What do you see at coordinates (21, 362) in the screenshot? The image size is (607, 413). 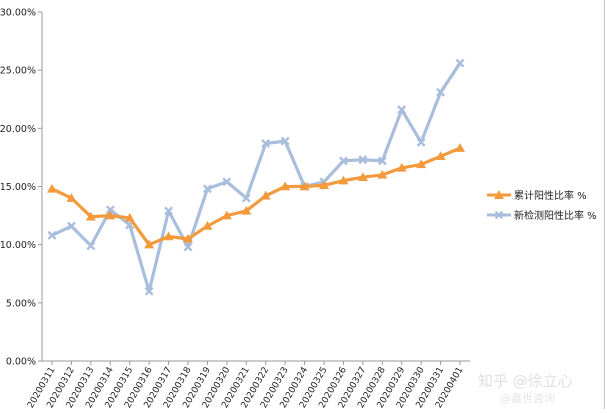 I see `y-tick-label: 0.00%` at bounding box center [21, 362].